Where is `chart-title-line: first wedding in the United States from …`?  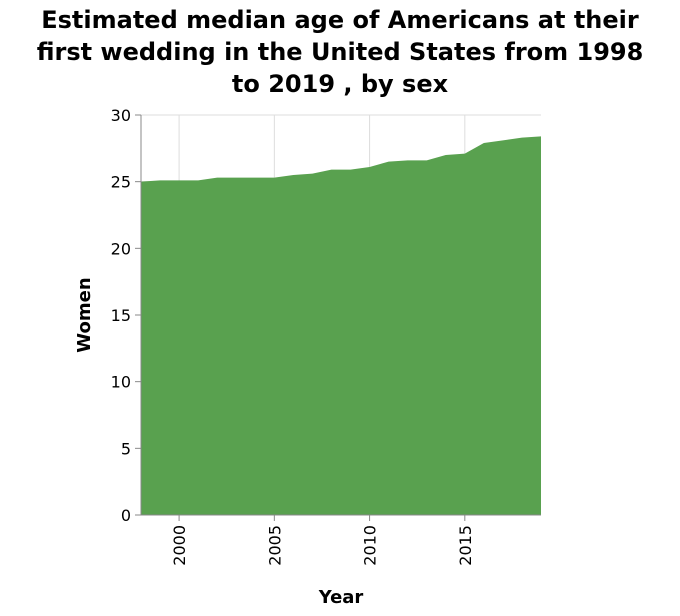
chart-title-line: first wedding in the United States from … is located at coordinates (340, 52).